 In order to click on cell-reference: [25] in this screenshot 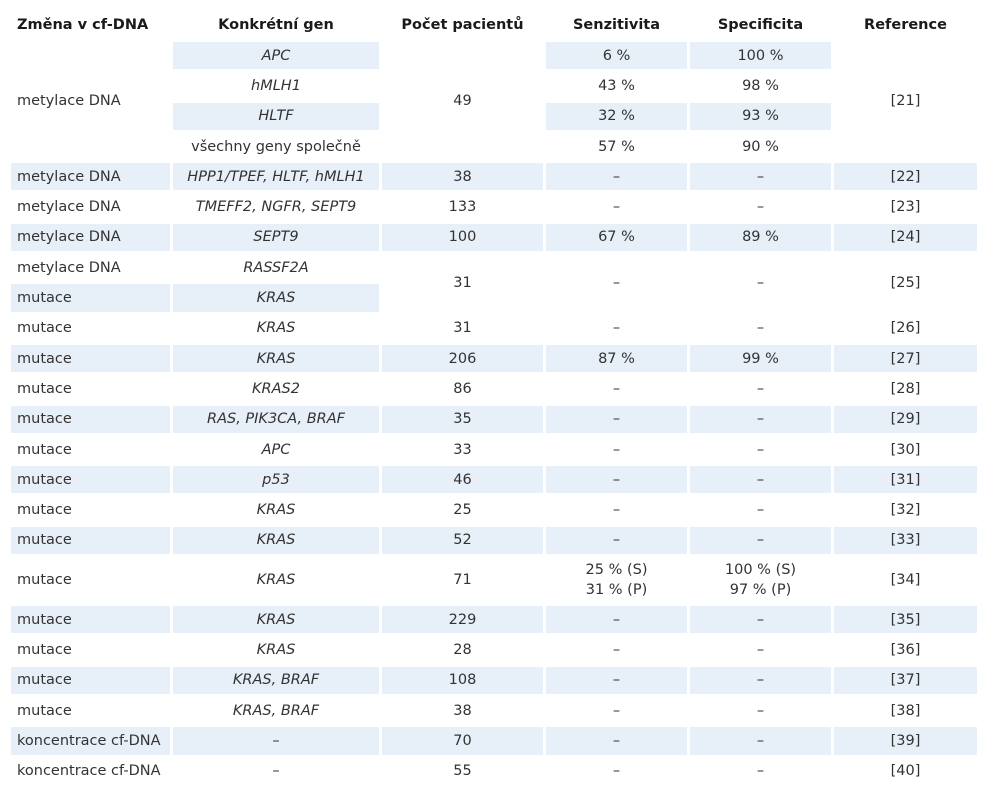, I will do `click(905, 282)`.